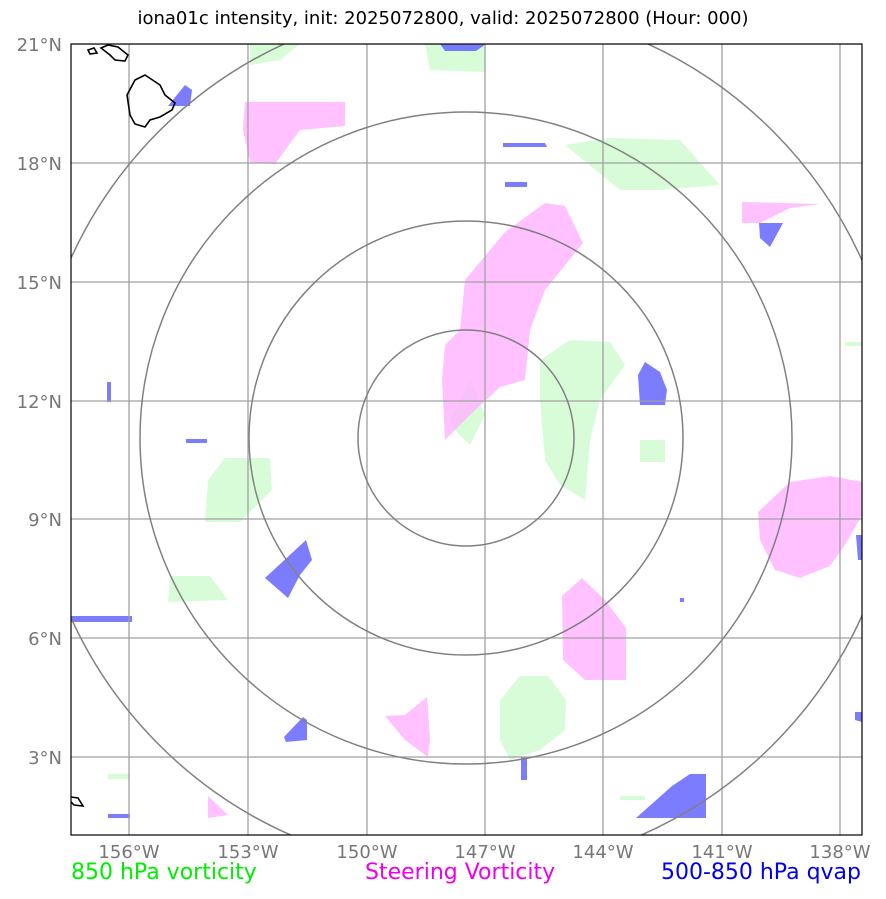  What do you see at coordinates (460, 872) in the screenshot?
I see `legend-steering-vorticity: Steering Vorticity` at bounding box center [460, 872].